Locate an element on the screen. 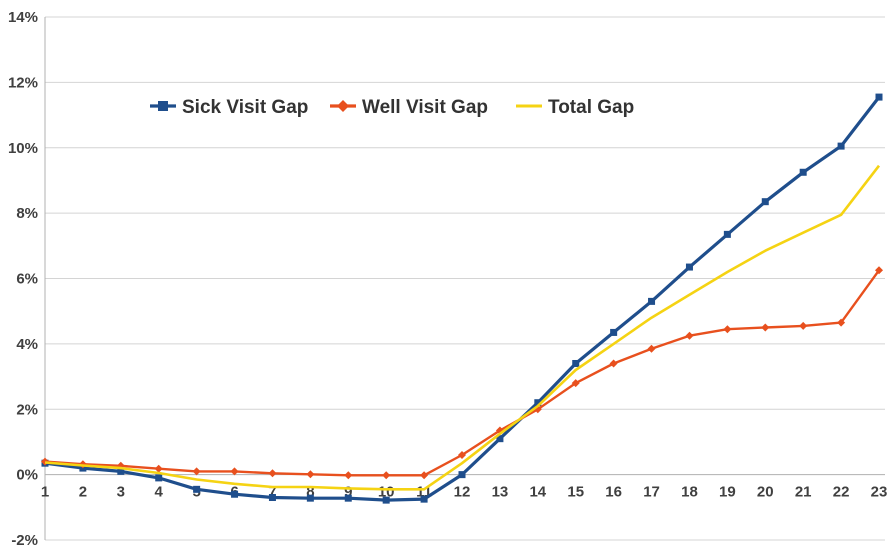  x-tick-label: 15 is located at coordinates (575, 492).